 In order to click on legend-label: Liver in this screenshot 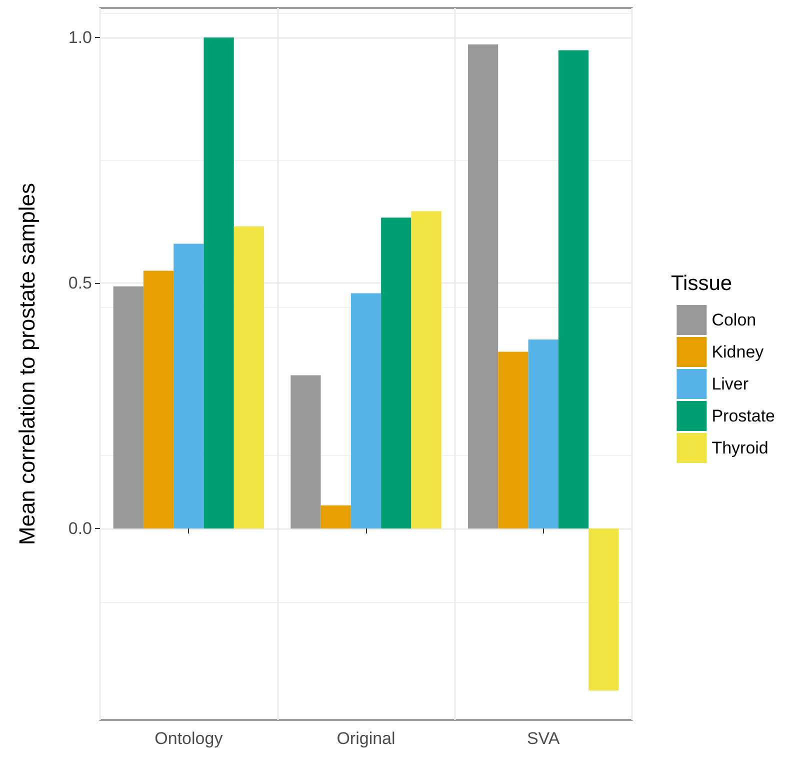, I will do `click(730, 384)`.